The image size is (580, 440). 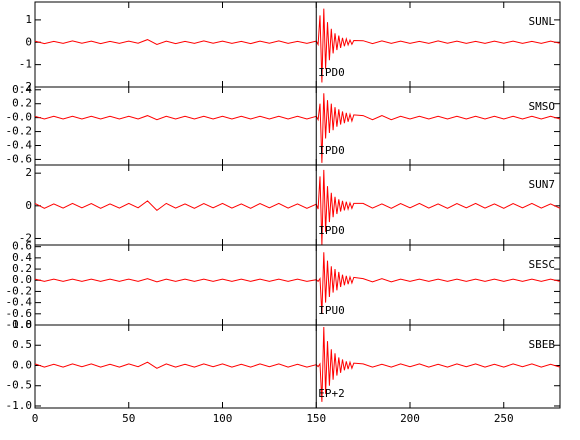 What do you see at coordinates (410, 418) in the screenshot?
I see `x-tick-label: 200` at bounding box center [410, 418].